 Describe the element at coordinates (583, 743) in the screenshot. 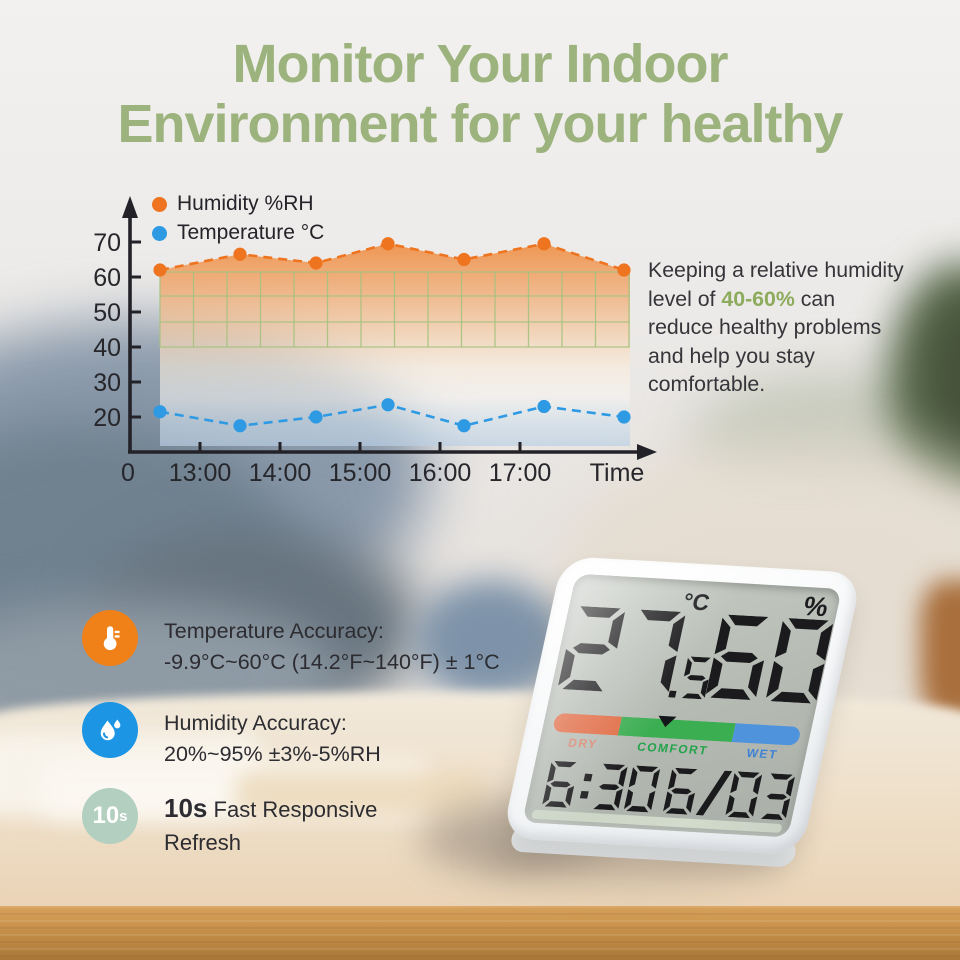

I see `dry-label: DRY` at that location.